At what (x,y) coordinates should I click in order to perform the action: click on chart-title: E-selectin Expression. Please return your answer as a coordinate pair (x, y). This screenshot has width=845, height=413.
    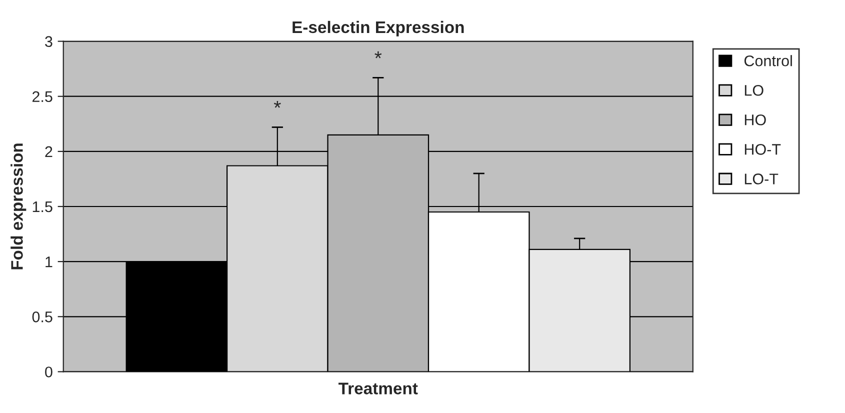
    Looking at the image, I should click on (378, 28).